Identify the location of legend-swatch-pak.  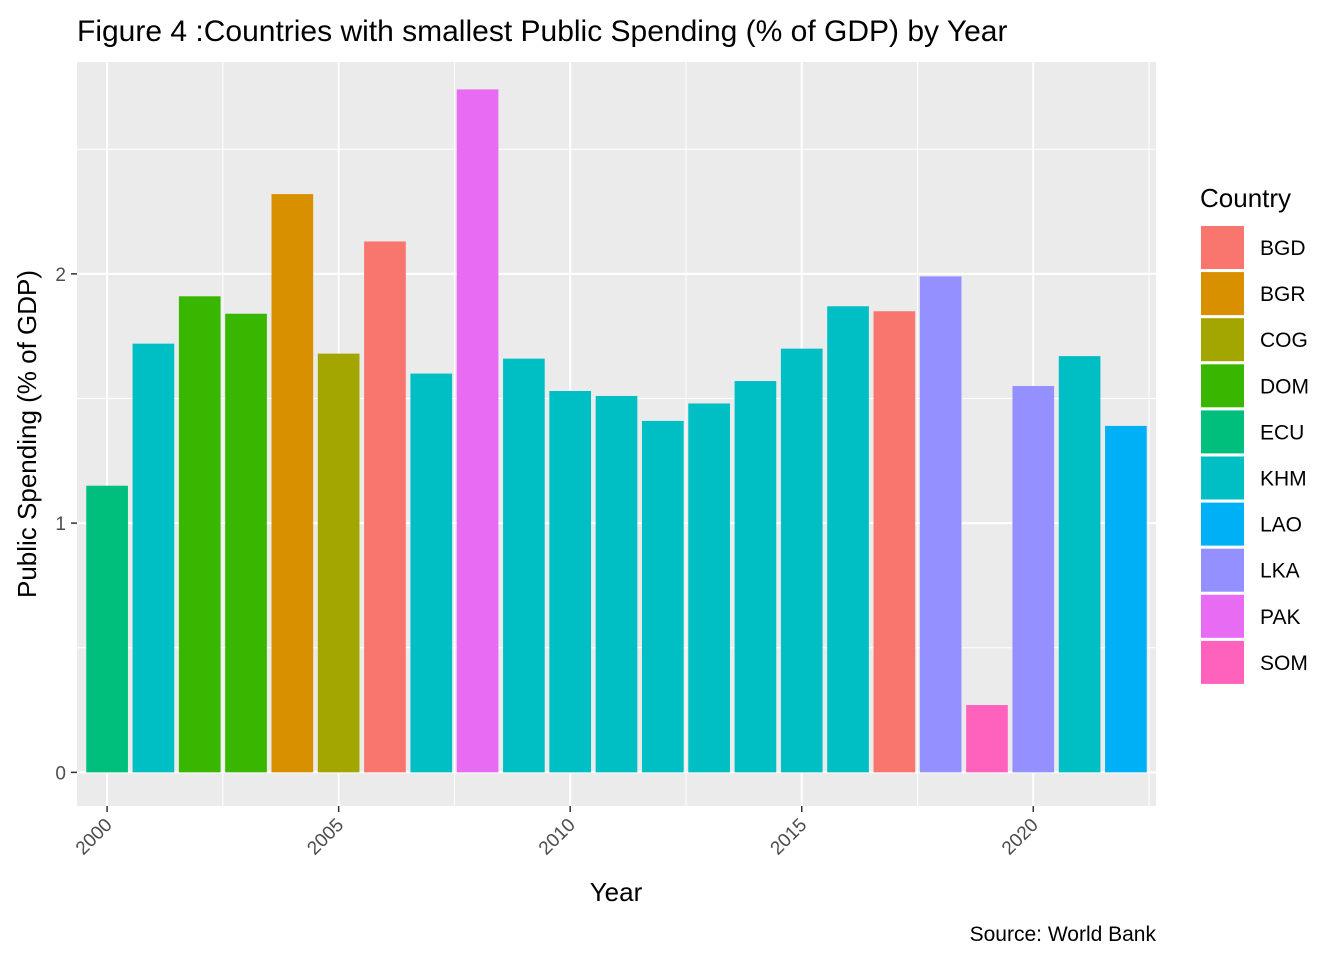
(1222, 616).